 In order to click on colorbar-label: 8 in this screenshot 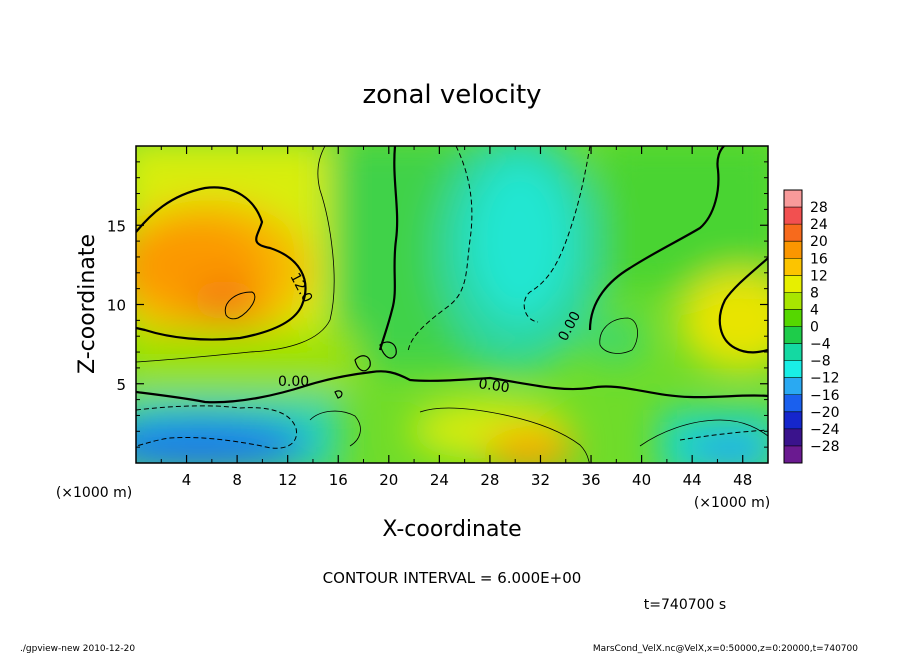, I will do `click(814, 293)`.